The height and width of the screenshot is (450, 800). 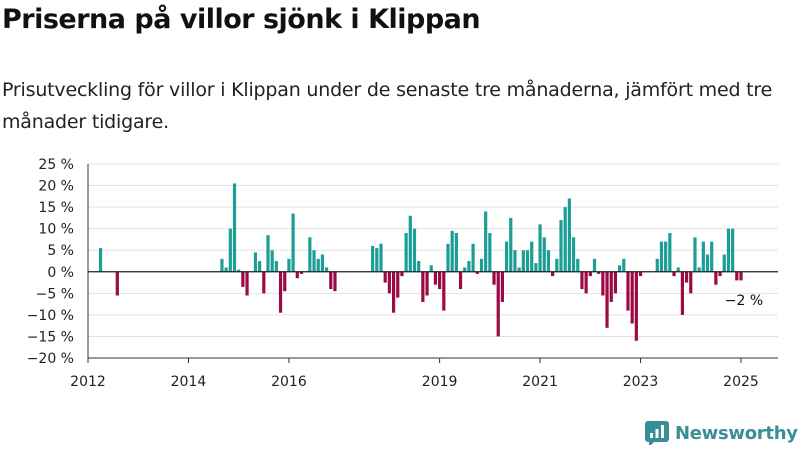 What do you see at coordinates (56, 187) in the screenshot?
I see `y-tick-label: 20 %` at bounding box center [56, 187].